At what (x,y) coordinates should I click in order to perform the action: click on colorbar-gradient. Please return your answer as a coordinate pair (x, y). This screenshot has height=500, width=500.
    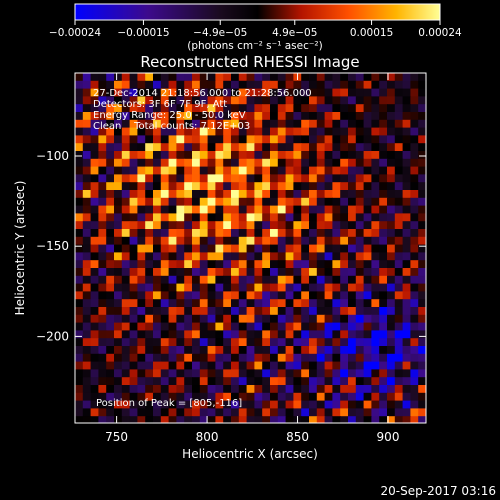
    Looking at the image, I should click on (257, 12).